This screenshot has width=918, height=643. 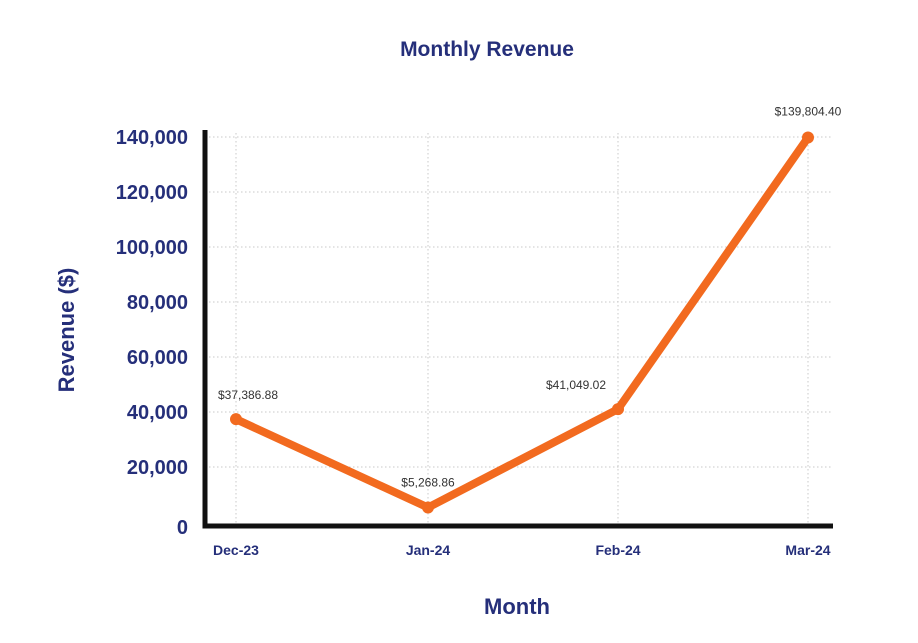 I want to click on chart-title: Monthly Revenue, so click(x=487, y=49).